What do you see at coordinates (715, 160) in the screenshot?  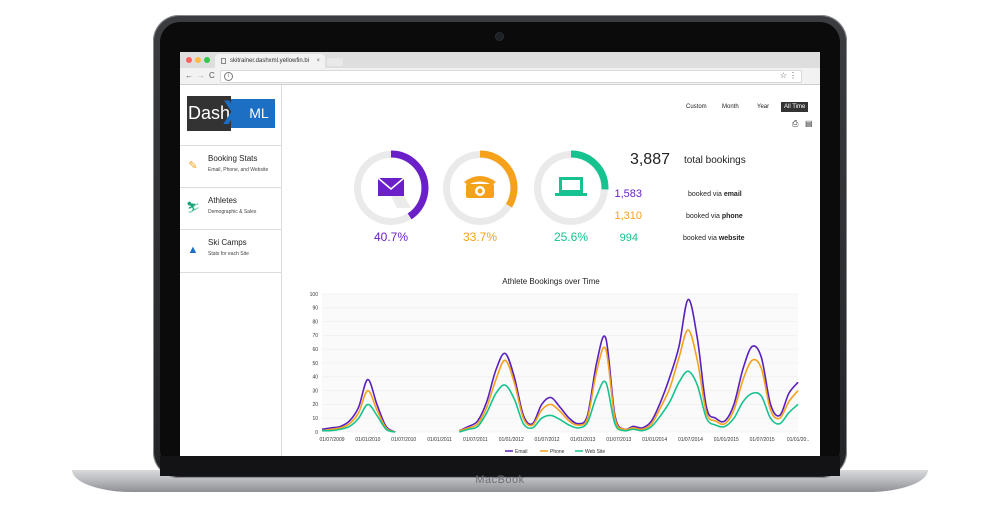 I see `total-bookings-label: total bookings` at bounding box center [715, 160].